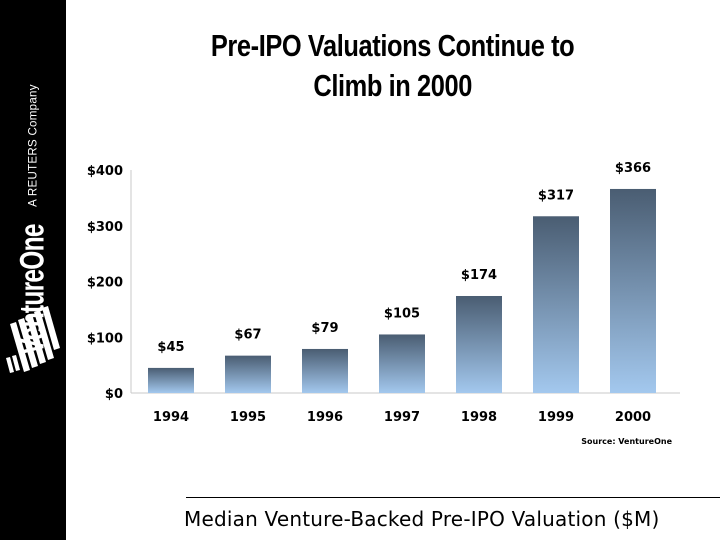 This screenshot has width=720, height=540. I want to click on x-tick-label: 1994, so click(171, 417).